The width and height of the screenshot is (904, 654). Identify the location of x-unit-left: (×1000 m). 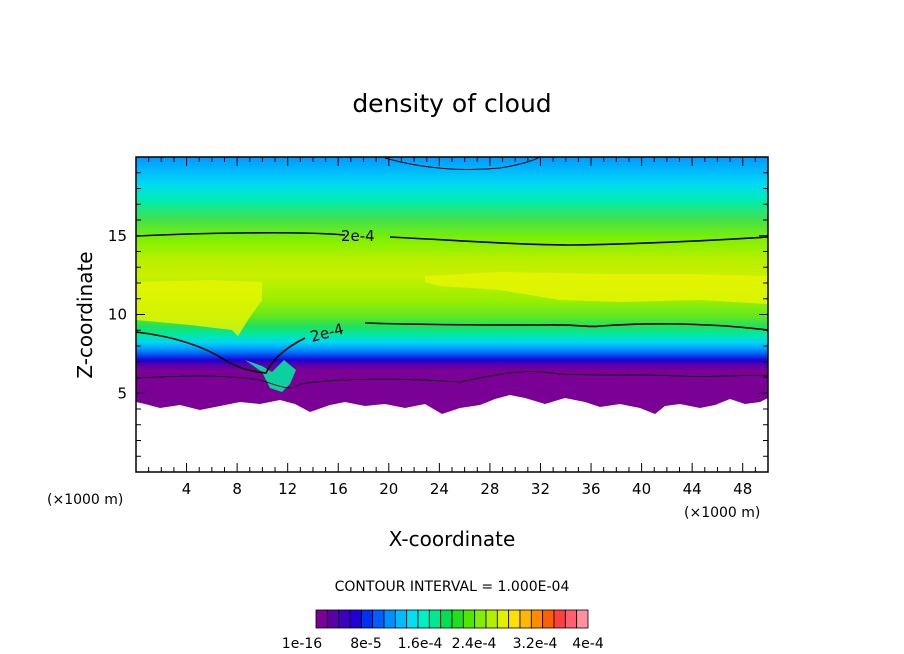
(85, 500).